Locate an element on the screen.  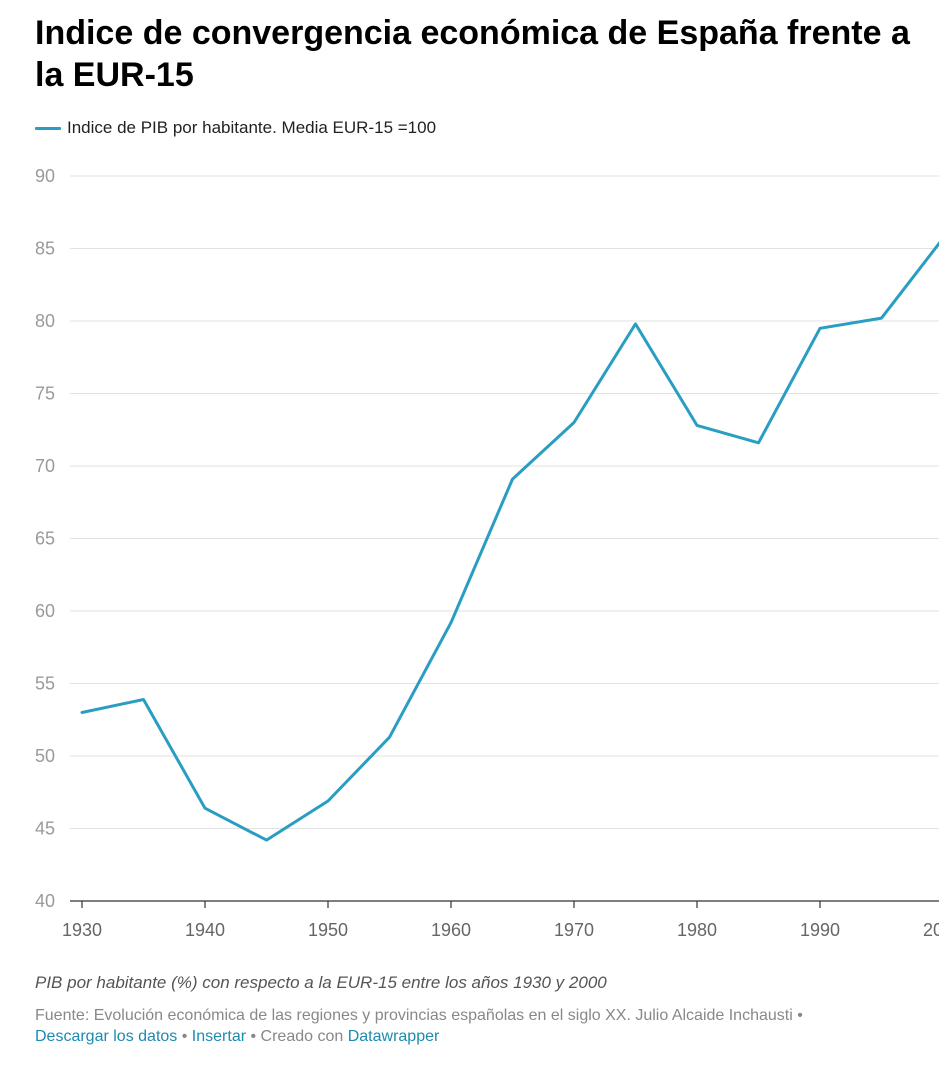
x-tick-label: 1940 is located at coordinates (205, 930).